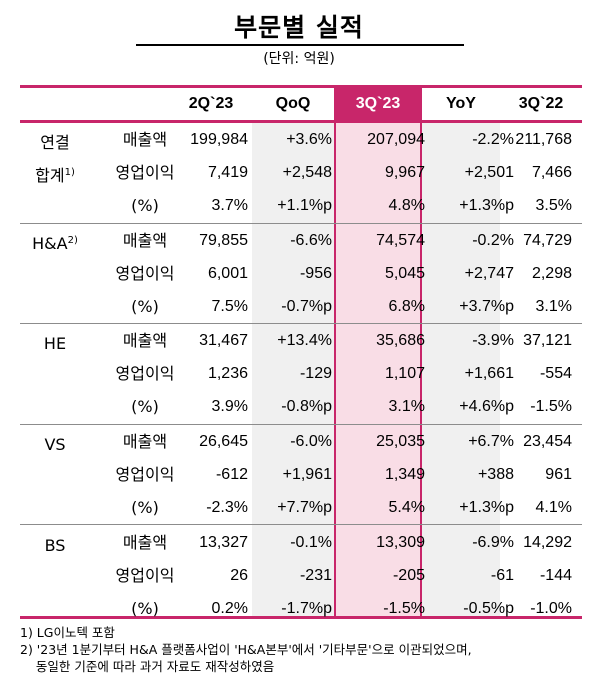  Describe the element at coordinates (55, 544) in the screenshot. I see `segment-label: BS` at that location.